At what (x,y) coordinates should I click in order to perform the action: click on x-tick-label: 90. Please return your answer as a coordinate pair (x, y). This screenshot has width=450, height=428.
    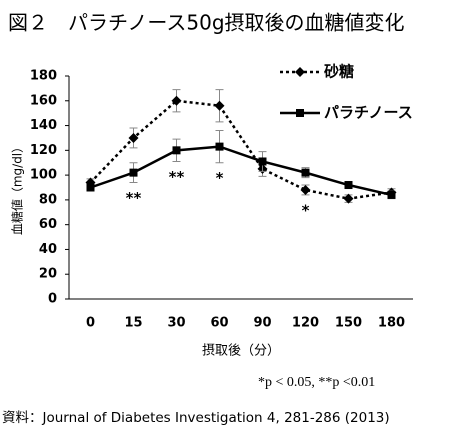
    Looking at the image, I should click on (262, 323).